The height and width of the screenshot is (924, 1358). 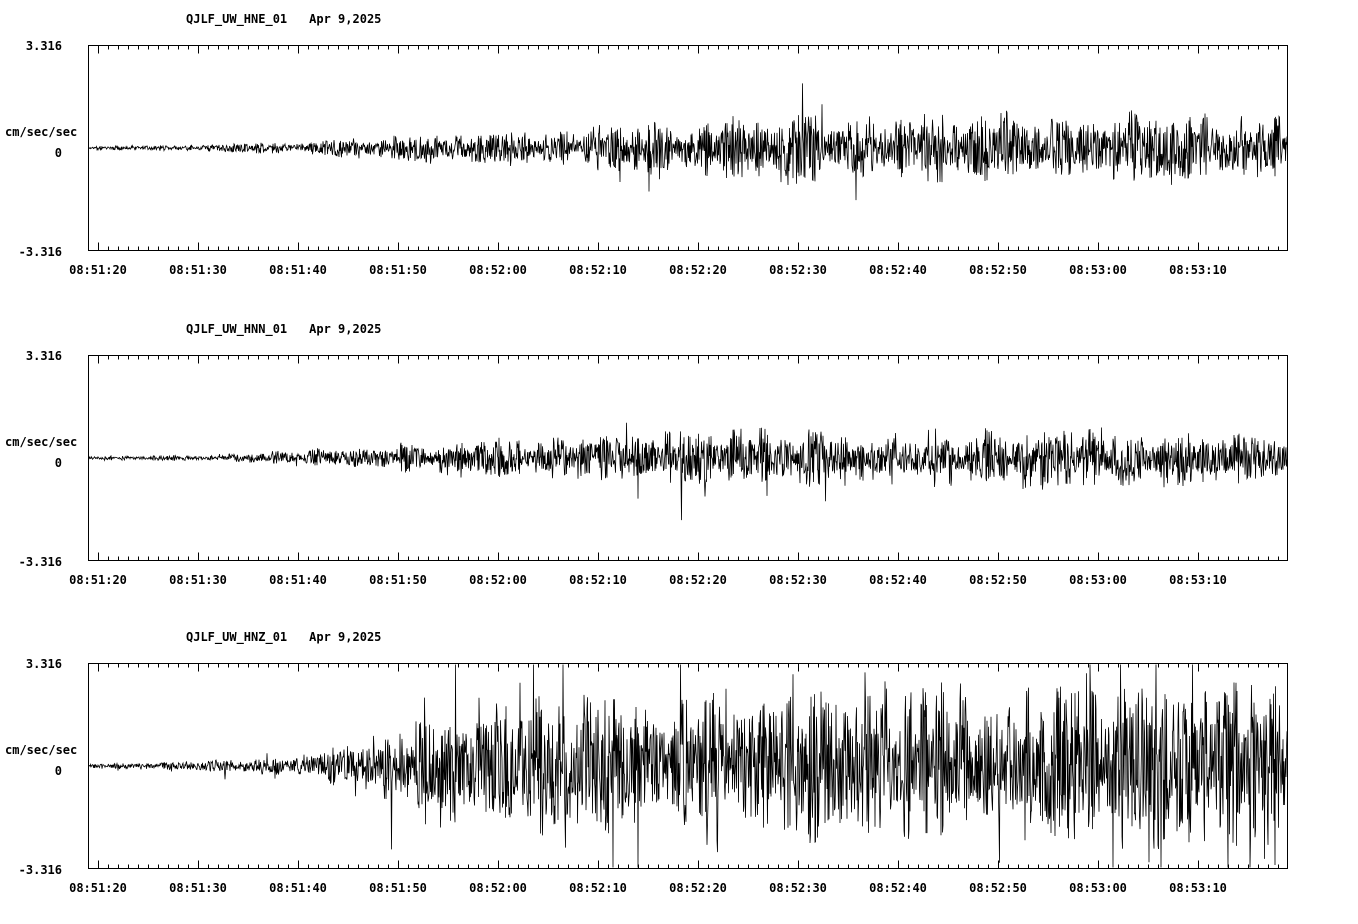 I want to click on channel-name-label: QJLF_UW_HNE_01, so click(x=237, y=19).